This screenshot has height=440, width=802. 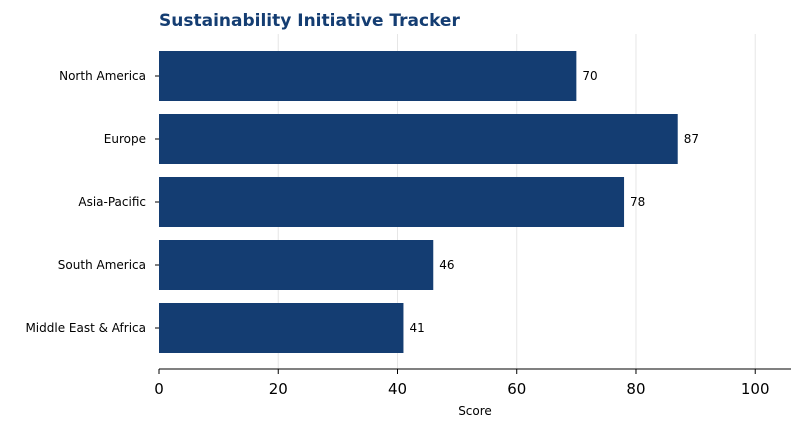 I want to click on category-label: Middle East & Africa, so click(x=85, y=328).